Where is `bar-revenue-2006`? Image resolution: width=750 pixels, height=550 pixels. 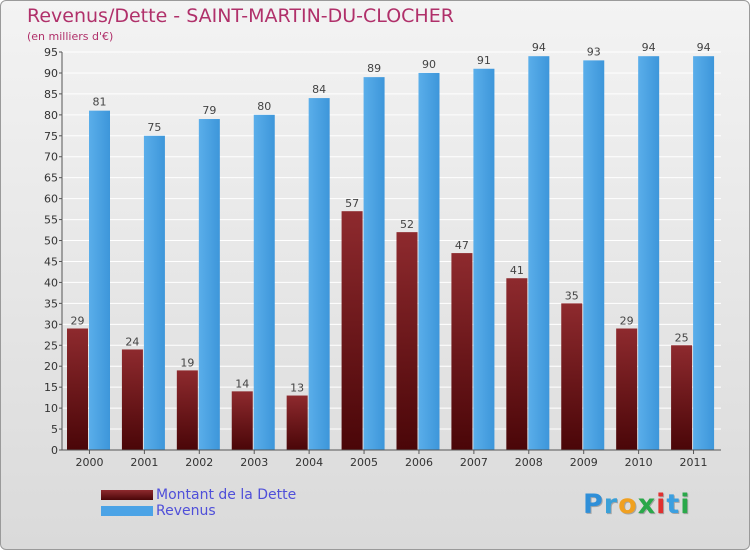 bar-revenue-2006 is located at coordinates (429, 261).